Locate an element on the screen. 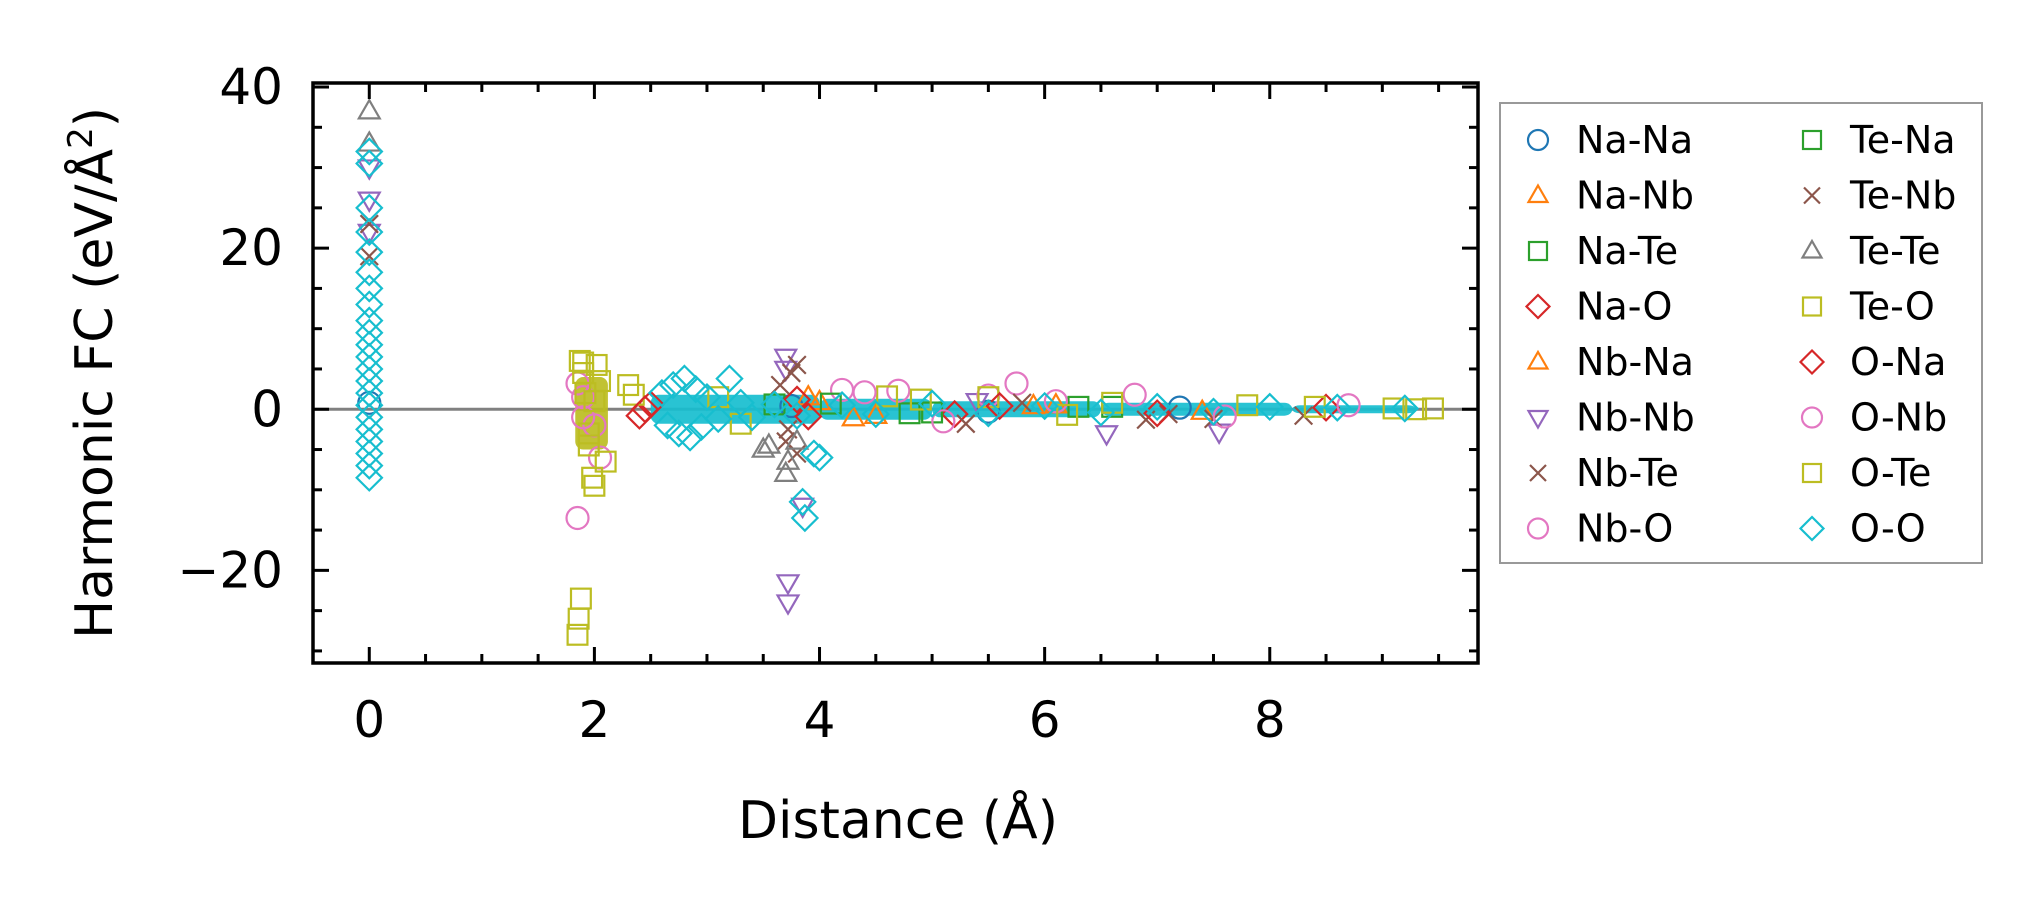  legend-frame is located at coordinates (1741, 333).